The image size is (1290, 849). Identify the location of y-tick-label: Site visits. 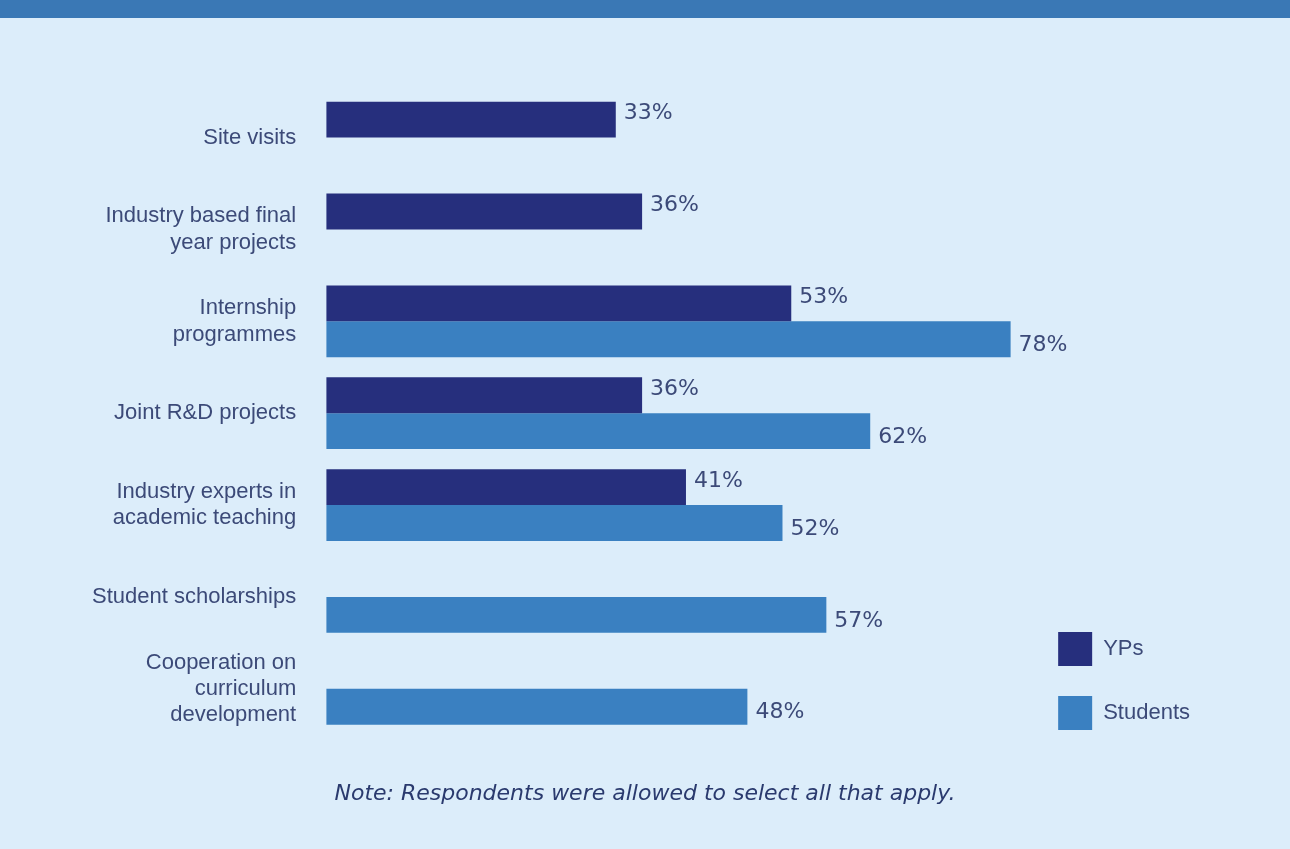
(250, 136).